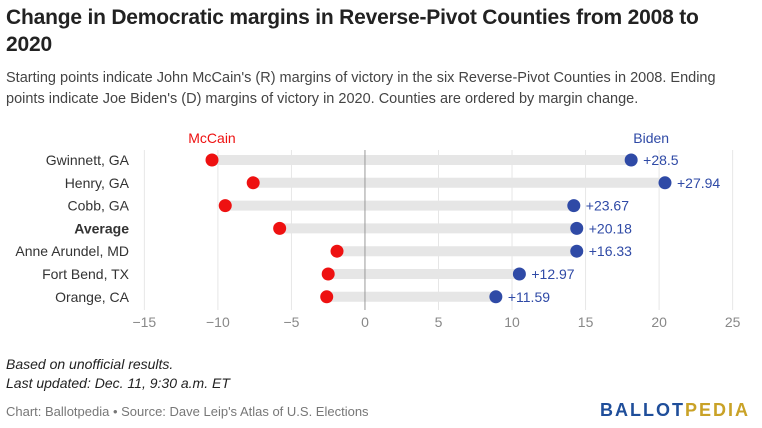  Describe the element at coordinates (733, 322) in the screenshot. I see `x-tick-label: 25` at that location.